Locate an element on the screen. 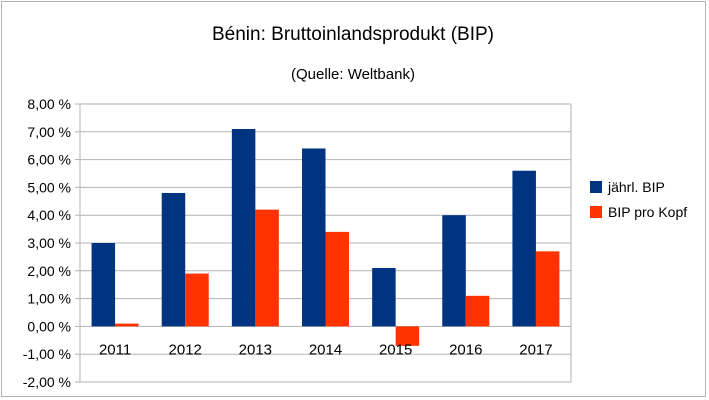 The image size is (709, 400). bar-jaehrl-bip-2013 is located at coordinates (243, 228).